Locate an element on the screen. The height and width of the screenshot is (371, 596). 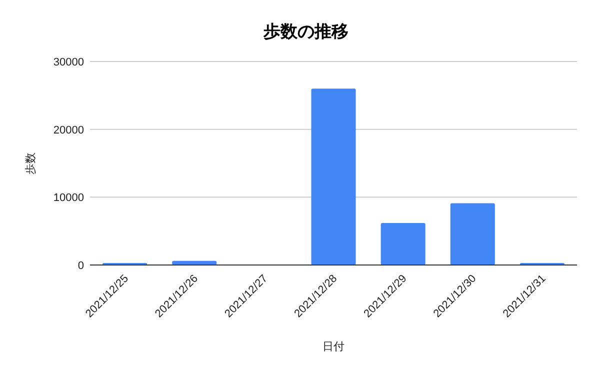
y-tick-label: 20000 is located at coordinates (68, 130).